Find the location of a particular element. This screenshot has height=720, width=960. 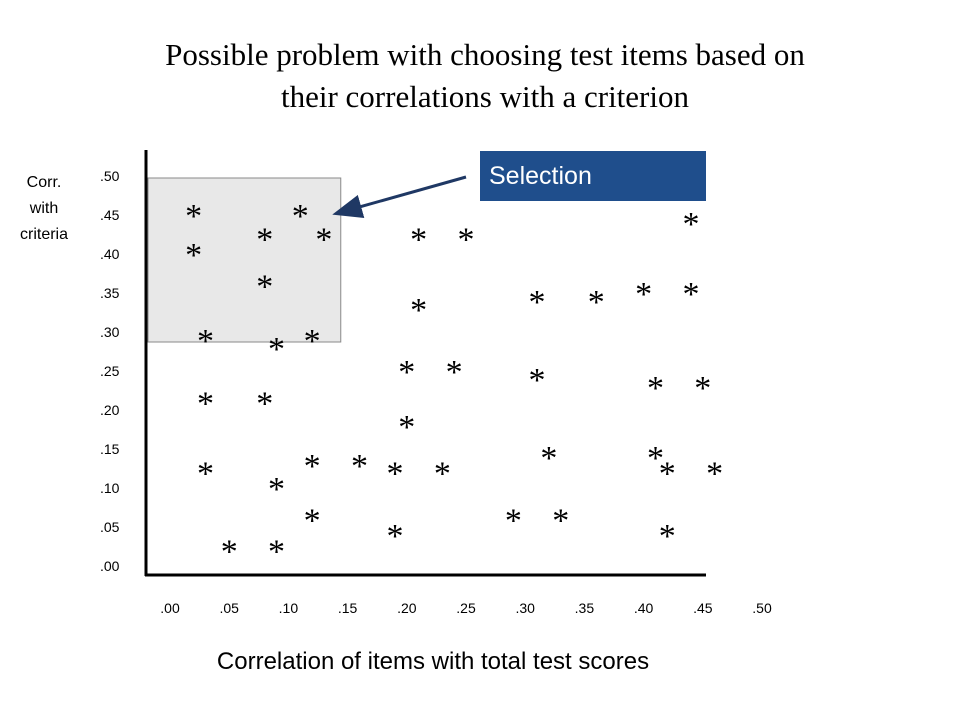

y-tick-label: .00 is located at coordinates (110, 566).